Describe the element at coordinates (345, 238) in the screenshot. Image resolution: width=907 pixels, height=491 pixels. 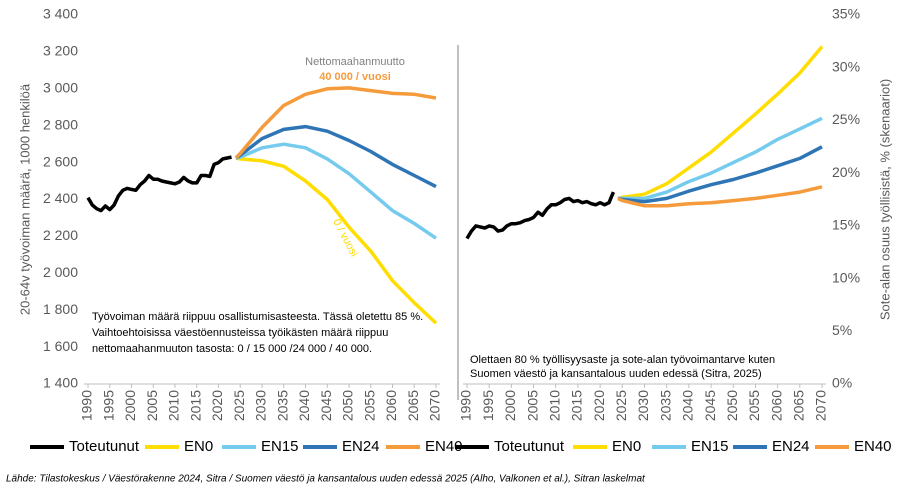
I see `annotation: 0 / vuosi` at that location.